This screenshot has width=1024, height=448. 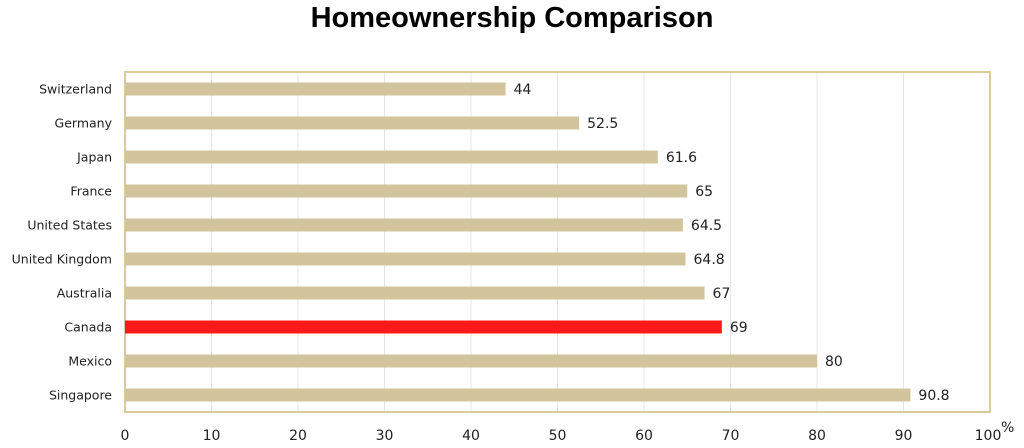 What do you see at coordinates (722, 294) in the screenshot?
I see `value-label: 67` at bounding box center [722, 294].